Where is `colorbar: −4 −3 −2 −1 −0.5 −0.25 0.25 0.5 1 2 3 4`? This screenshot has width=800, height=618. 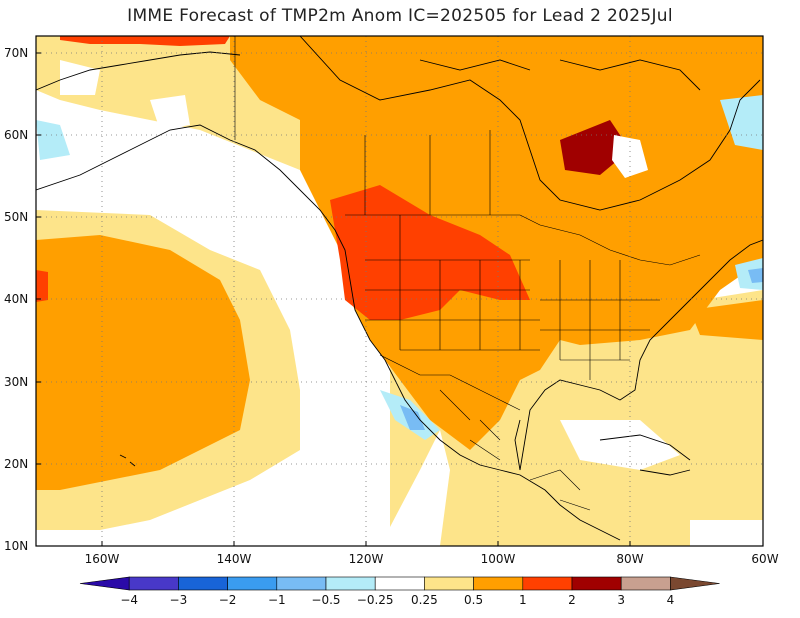 colorbar: −4 −3 −2 −1 −0.5 −0.25 0.25 0.5 1 2 3 4 is located at coordinates (399, 591).